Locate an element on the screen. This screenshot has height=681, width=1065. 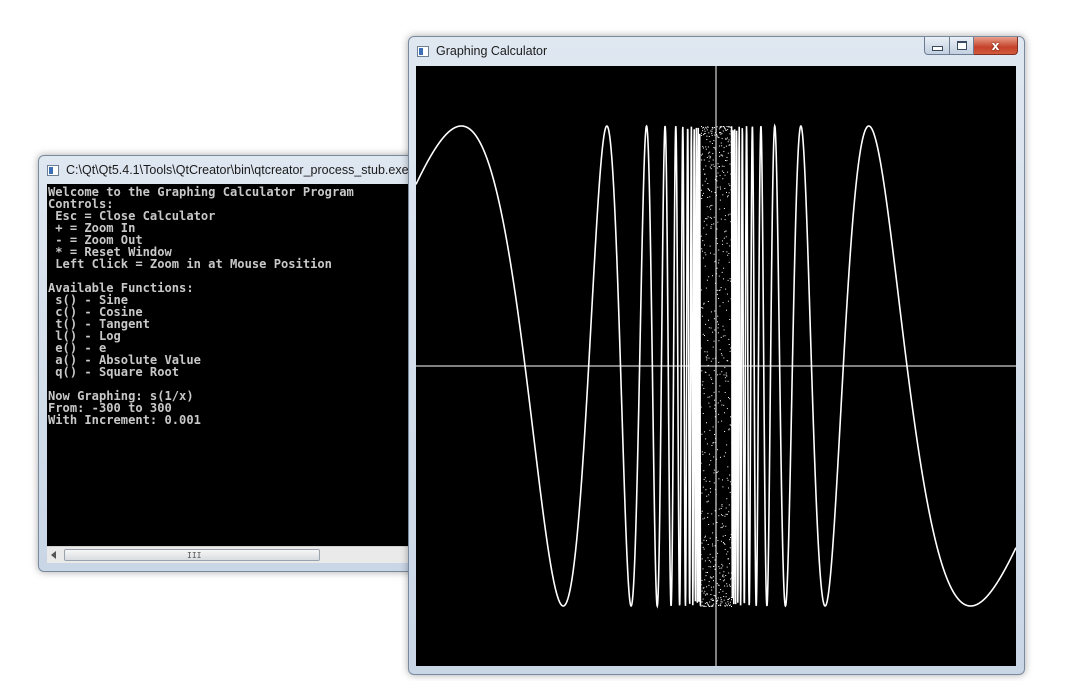
graph-titlebar: Graphing Calculator is located at coordinates (716, 51).